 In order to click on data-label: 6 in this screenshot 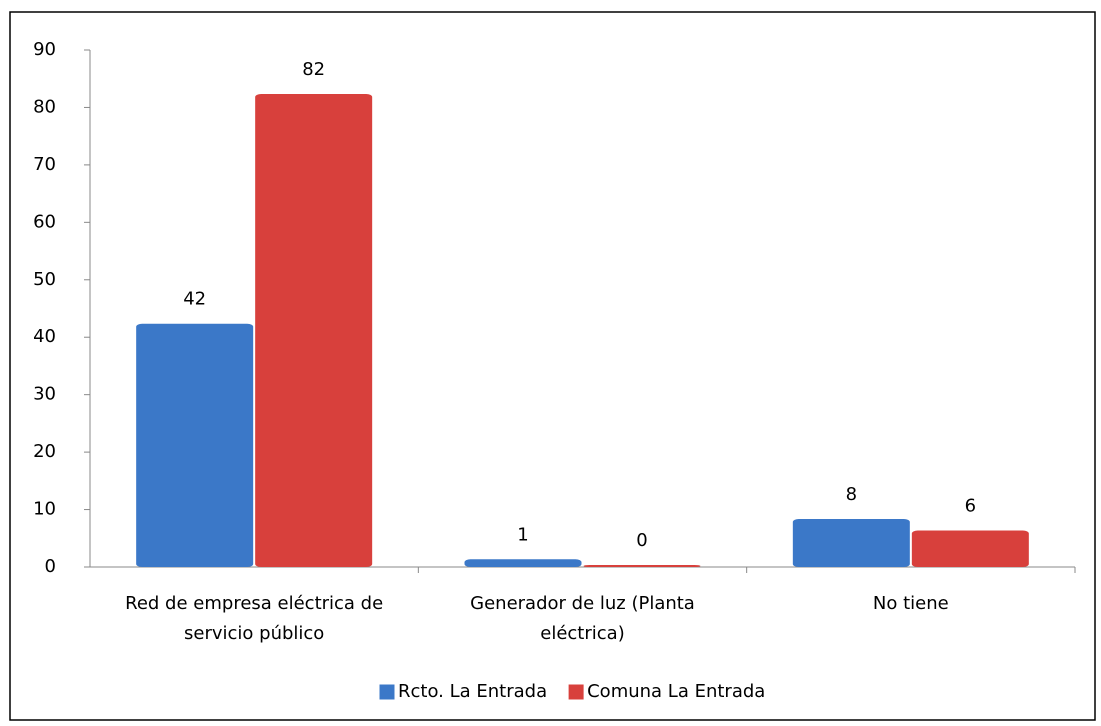, I will do `click(970, 506)`.